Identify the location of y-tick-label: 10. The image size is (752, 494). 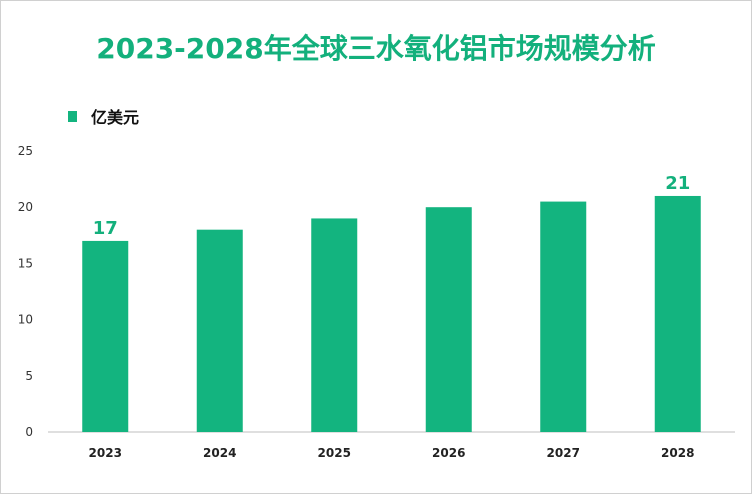
(25, 320).